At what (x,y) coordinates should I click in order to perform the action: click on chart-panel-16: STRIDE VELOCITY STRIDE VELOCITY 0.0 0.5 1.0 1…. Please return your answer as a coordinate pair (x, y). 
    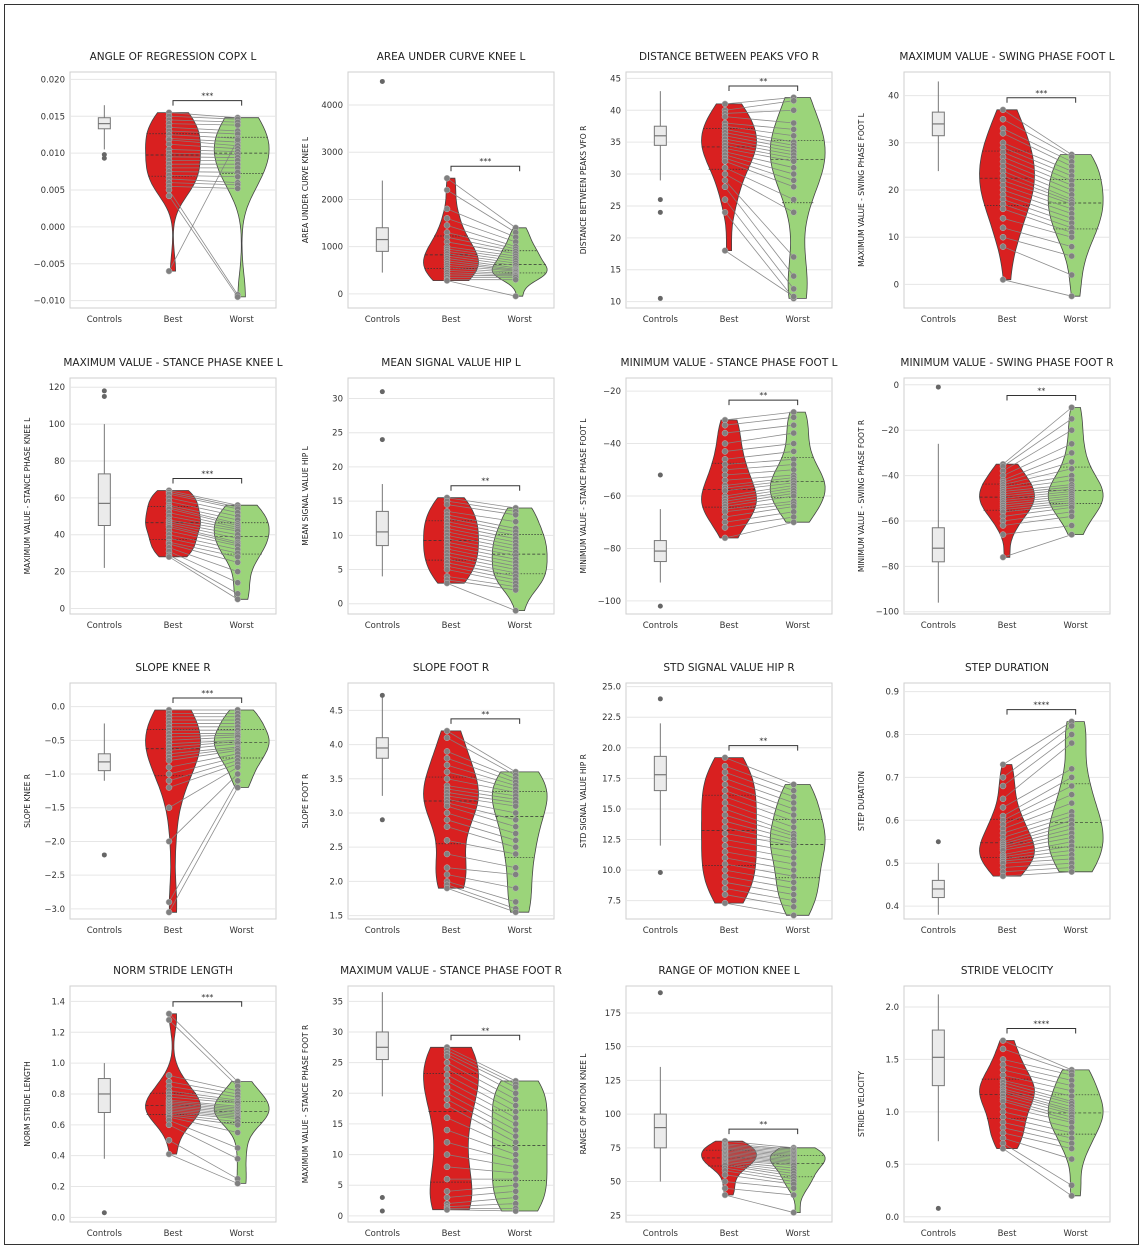
    Looking at the image, I should click on (984, 1102).